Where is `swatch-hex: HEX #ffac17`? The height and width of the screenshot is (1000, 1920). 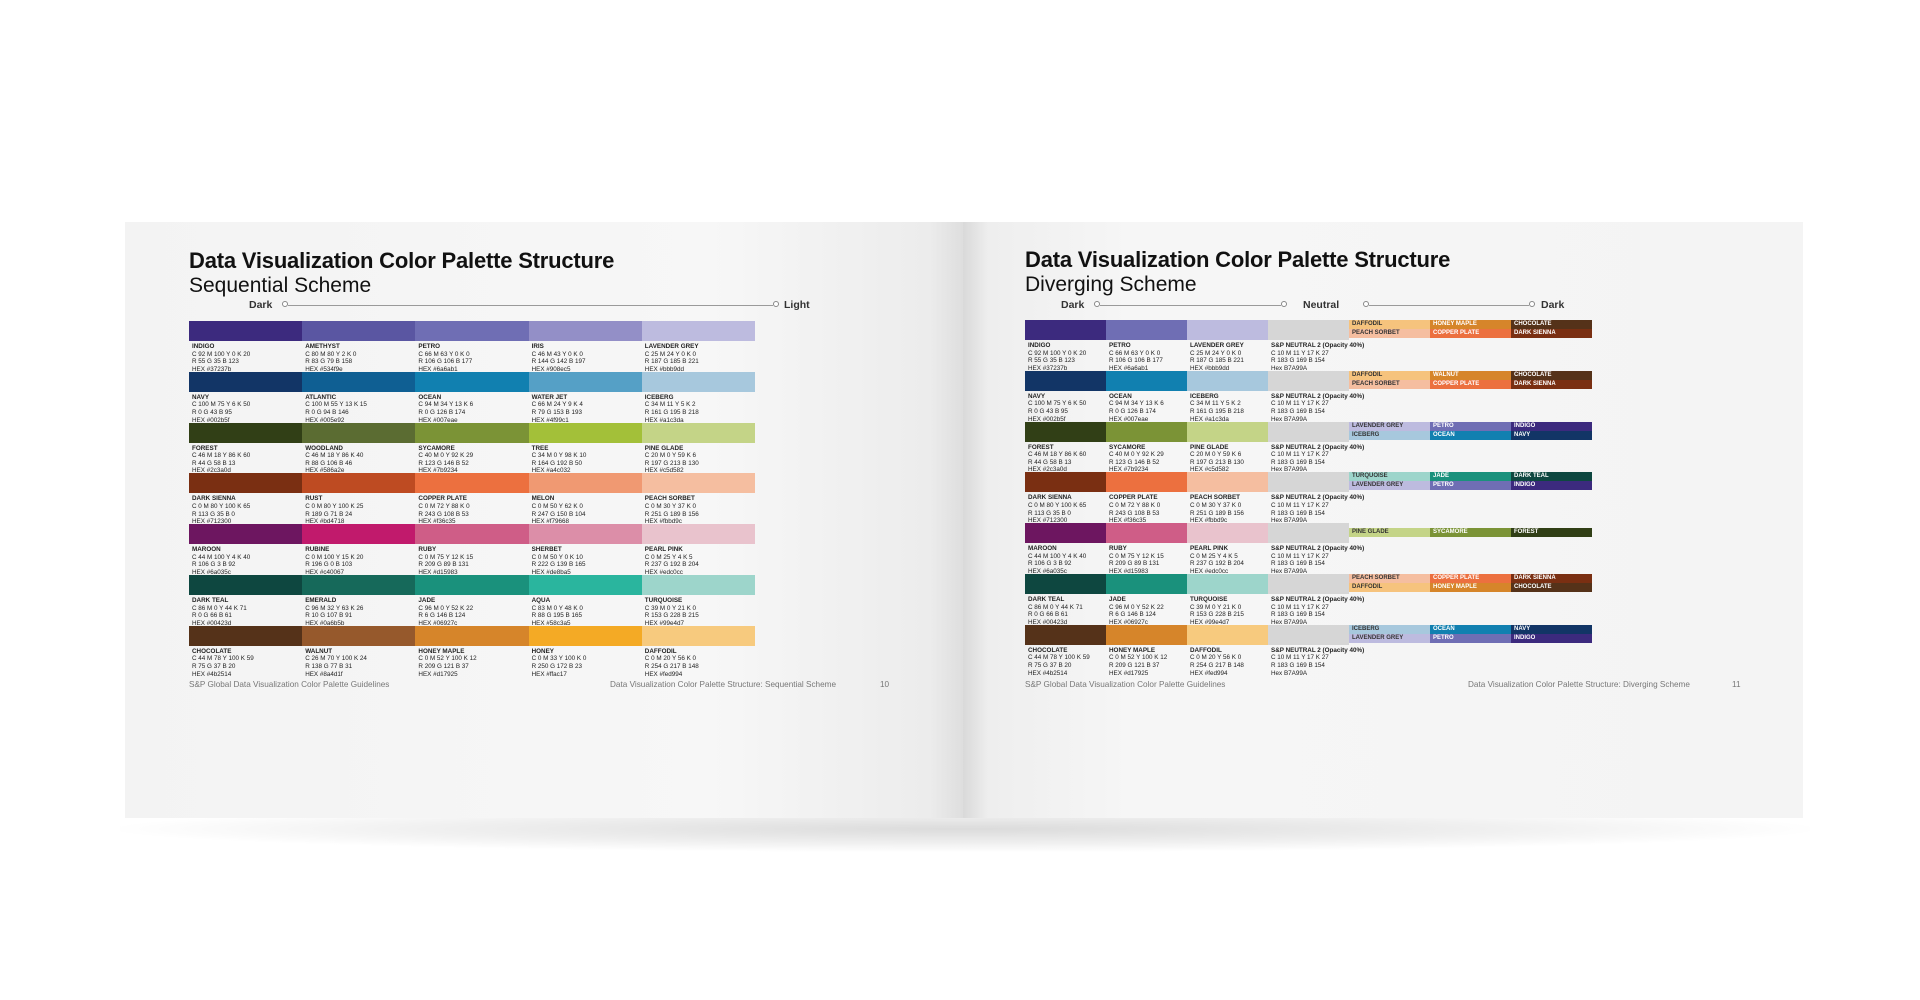 swatch-hex: HEX #ffac17 is located at coordinates (549, 674).